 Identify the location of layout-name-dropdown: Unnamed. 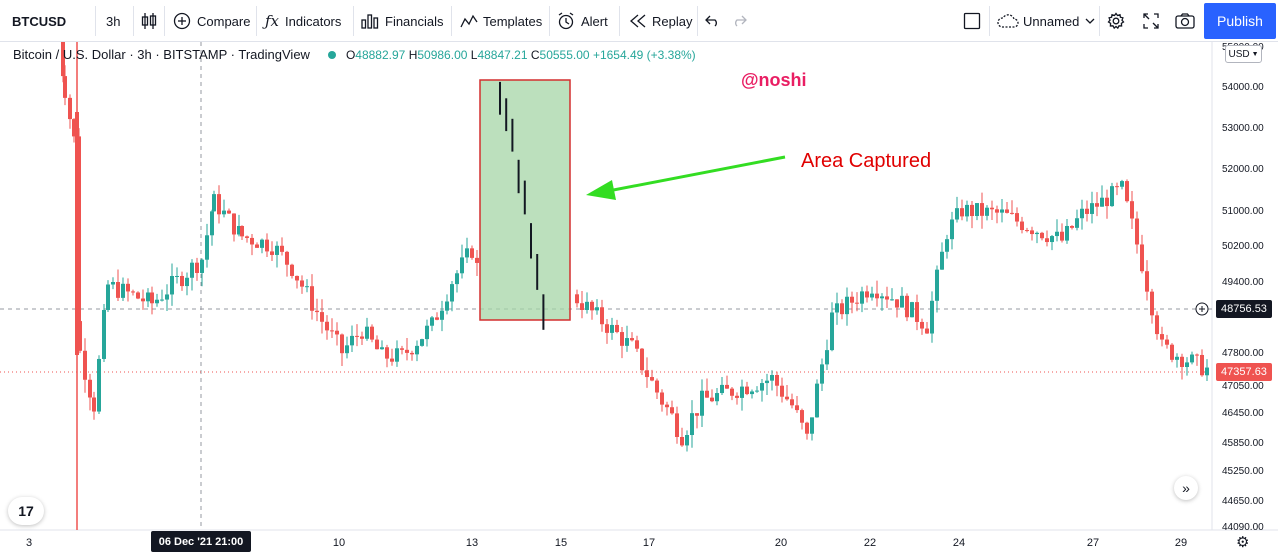
(1046, 21).